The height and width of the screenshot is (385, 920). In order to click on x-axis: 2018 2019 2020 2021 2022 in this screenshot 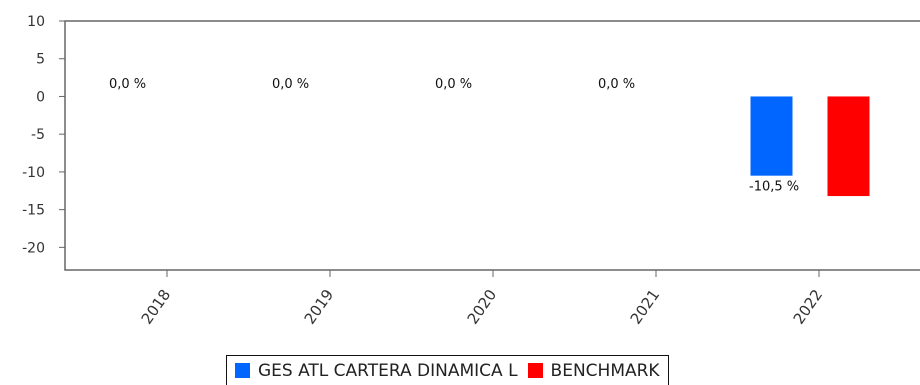, I will do `click(482, 299)`.